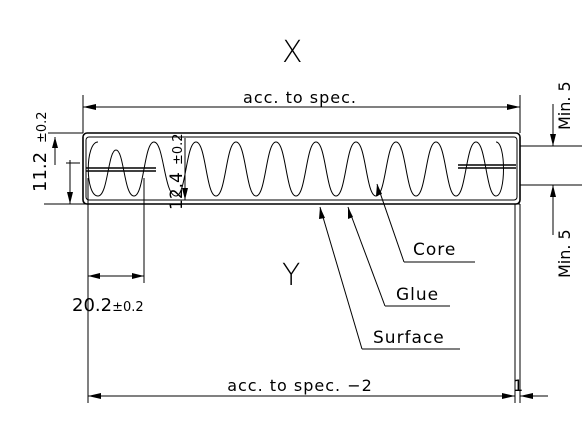 This screenshot has width=587, height=422. What do you see at coordinates (185, 169) in the screenshot?
I see `core-height-dimension` at bounding box center [185, 169].